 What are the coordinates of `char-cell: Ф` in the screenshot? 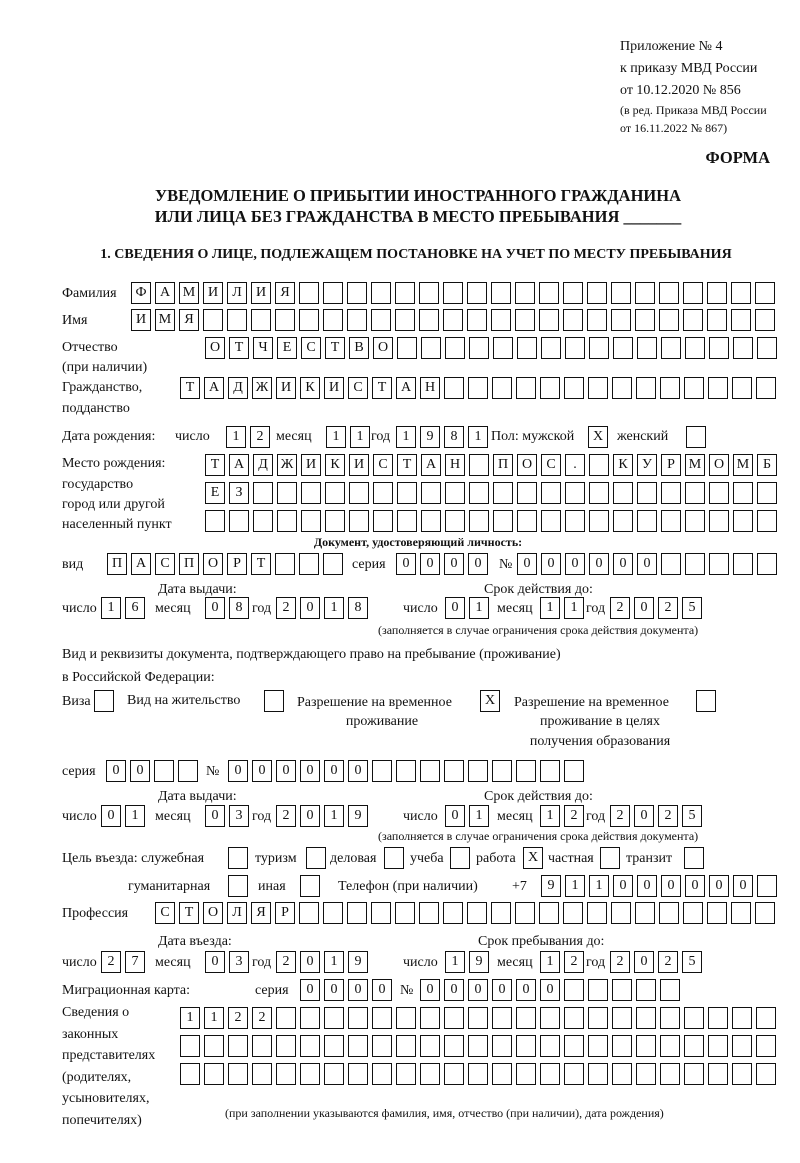 It's located at (141, 293).